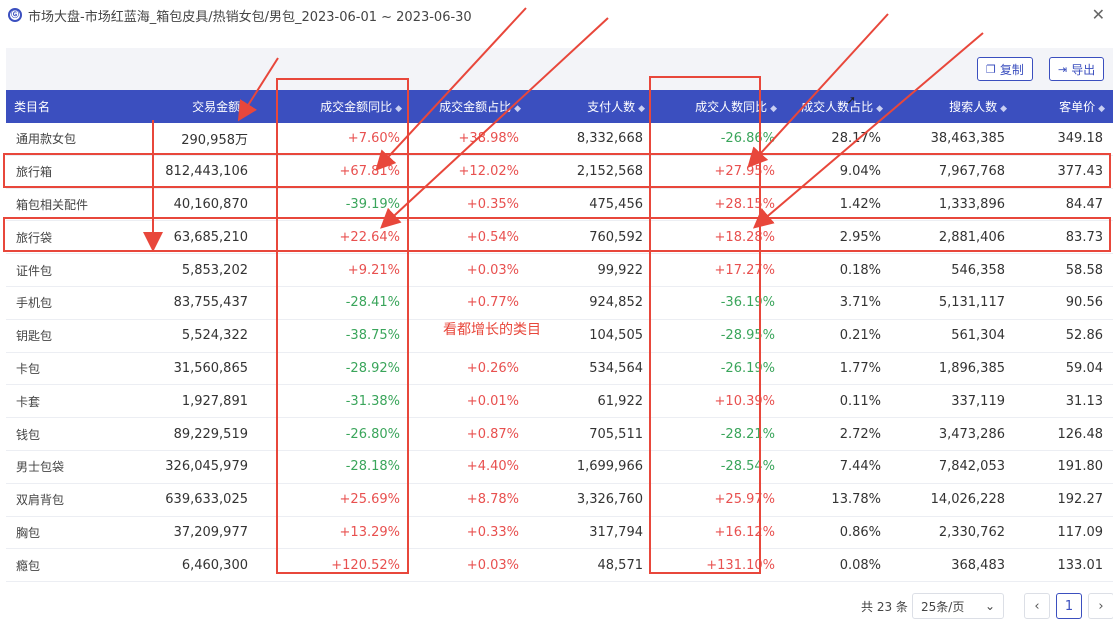  Describe the element at coordinates (469, 303) in the screenshot. I see `cell-amount-share: +0.77%` at that location.